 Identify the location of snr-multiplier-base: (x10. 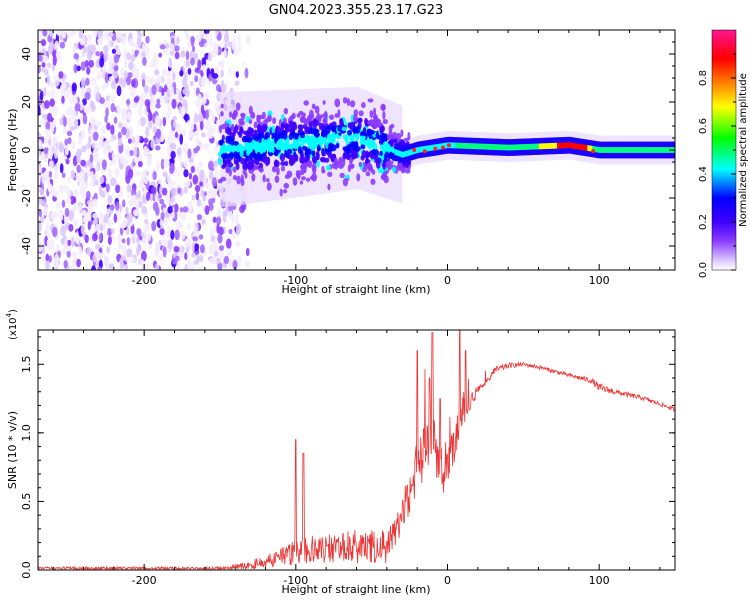
(13, 328).